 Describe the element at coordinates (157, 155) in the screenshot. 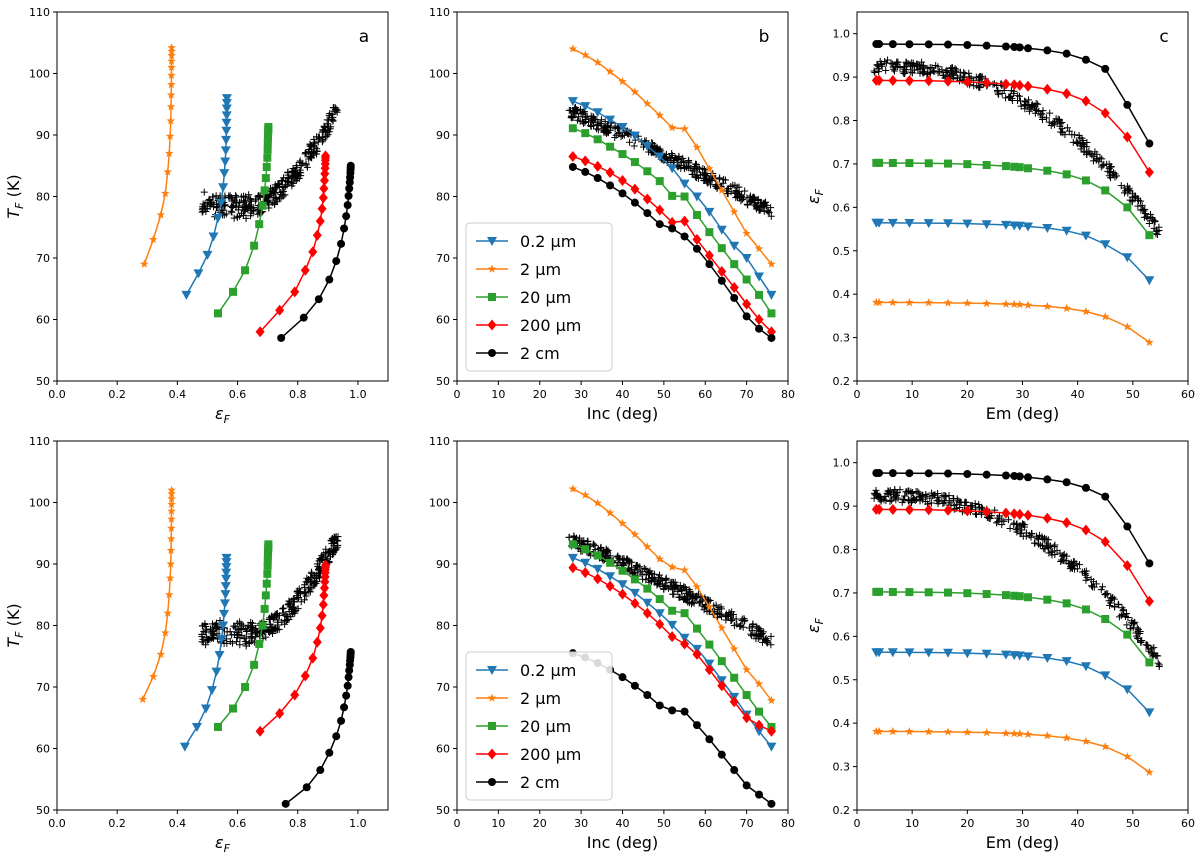

I see `series-2-m` at that location.